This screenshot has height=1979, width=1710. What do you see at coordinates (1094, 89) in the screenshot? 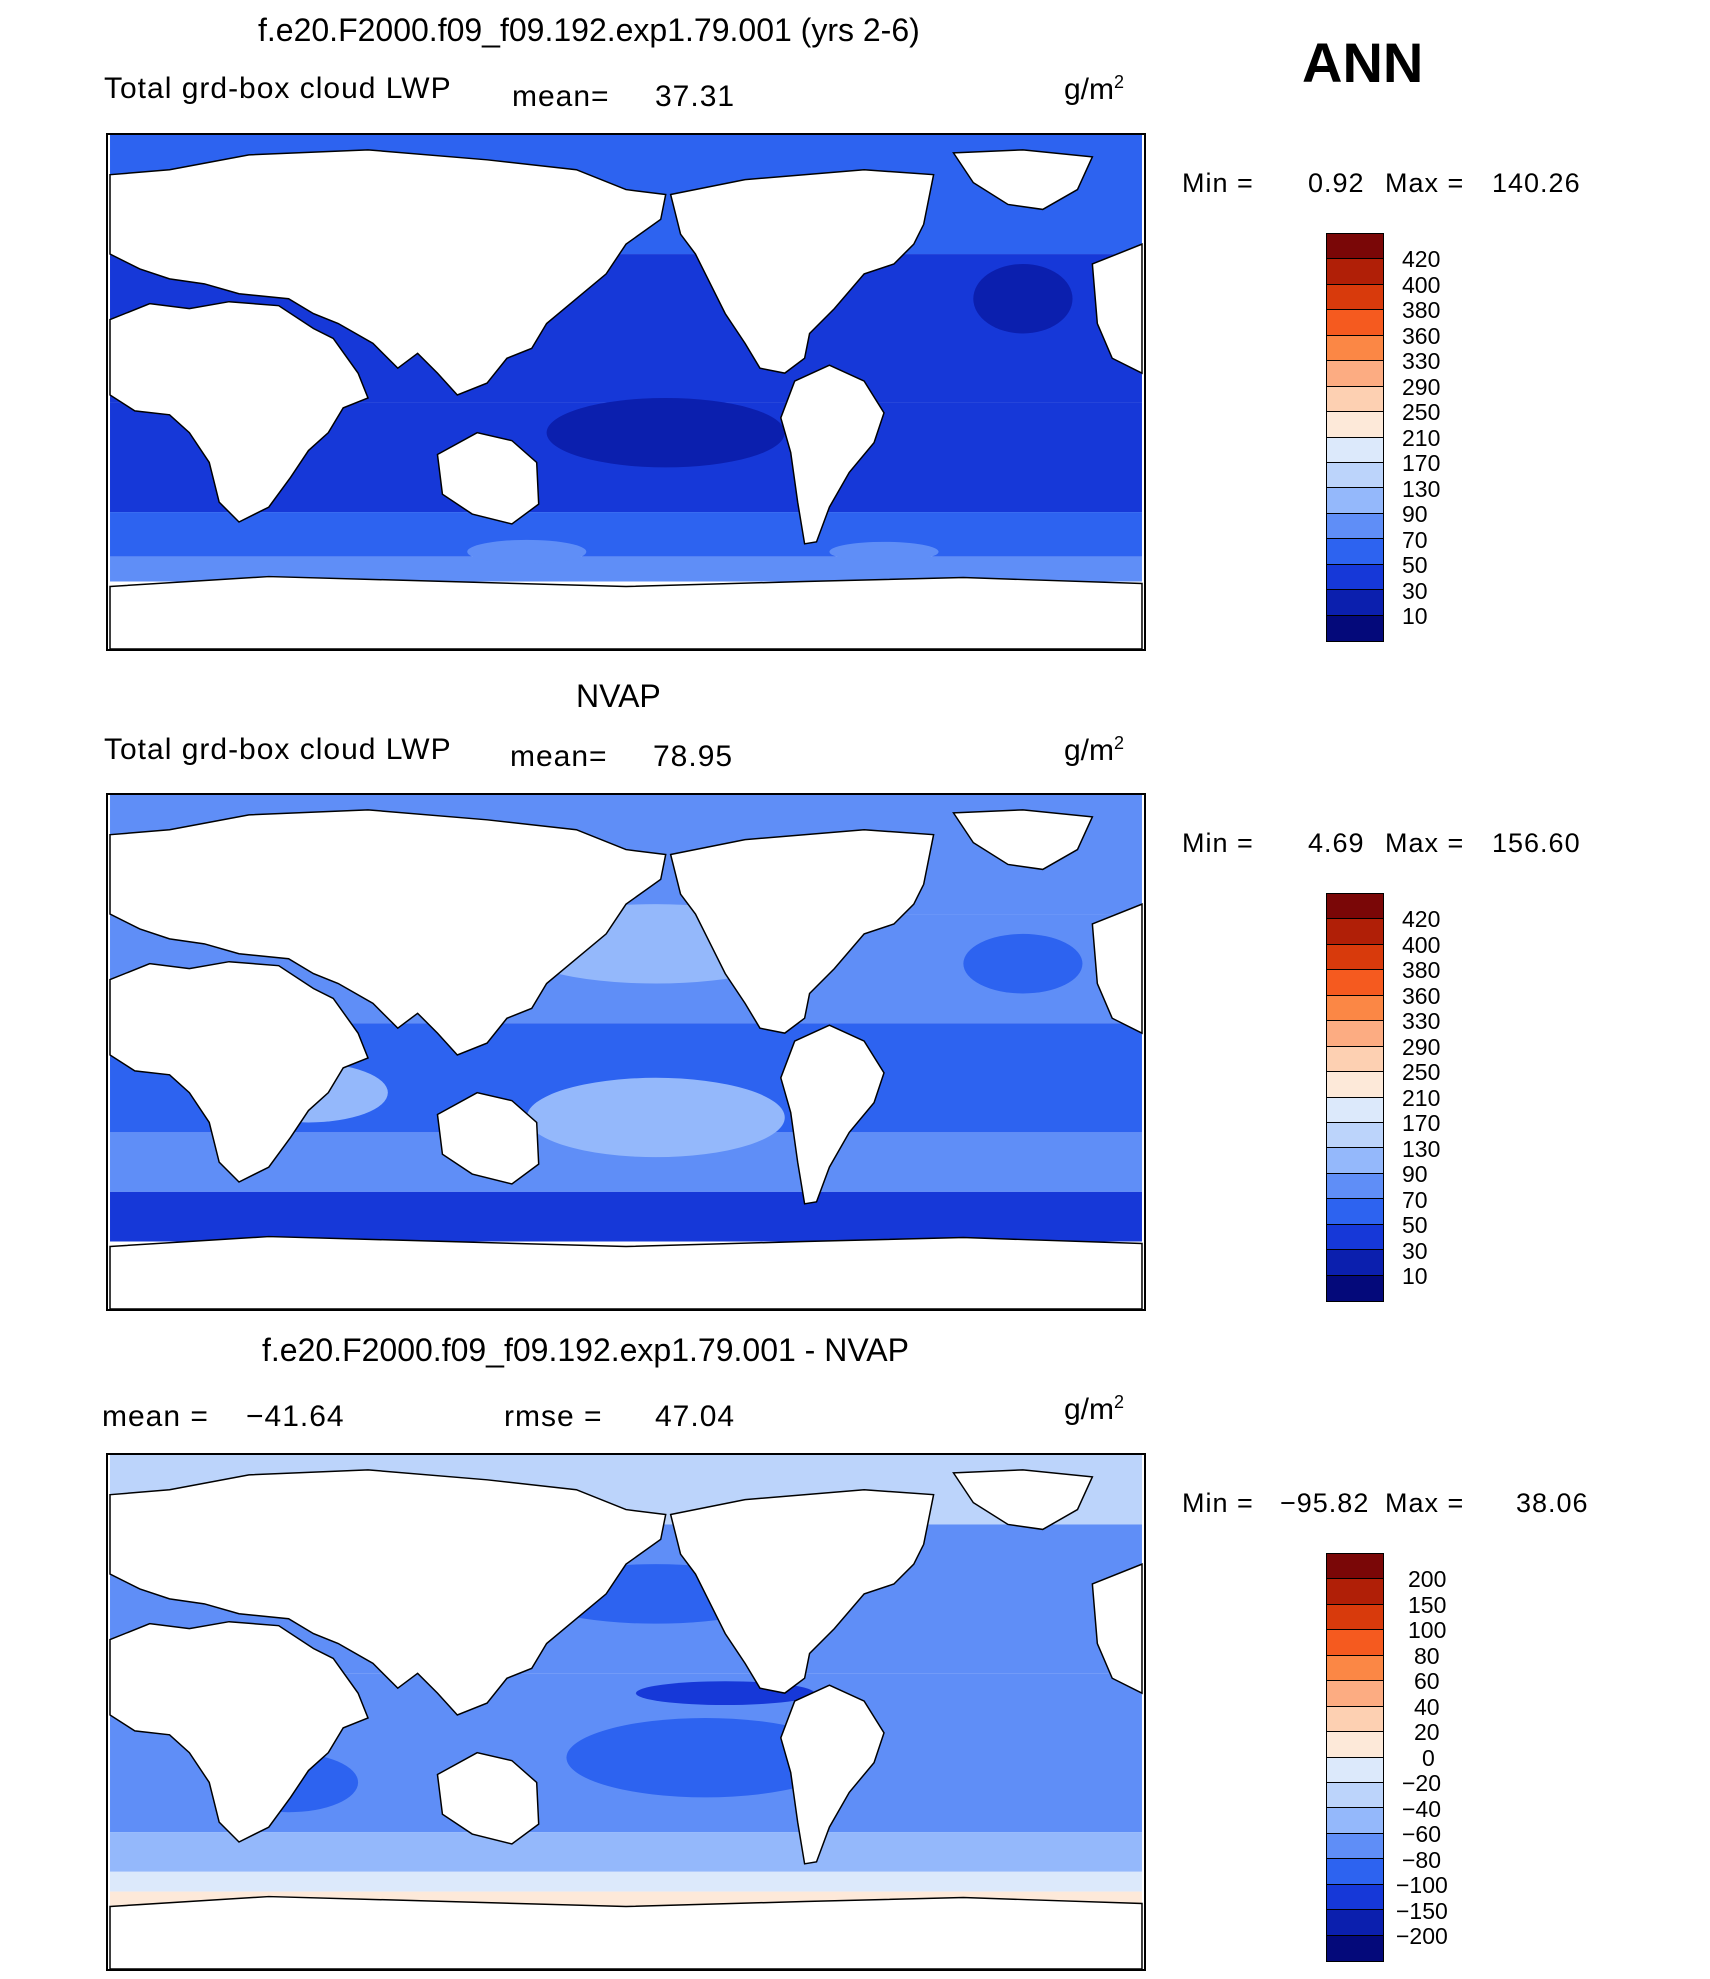
I see `panel1-unit: g/m2` at bounding box center [1094, 89].